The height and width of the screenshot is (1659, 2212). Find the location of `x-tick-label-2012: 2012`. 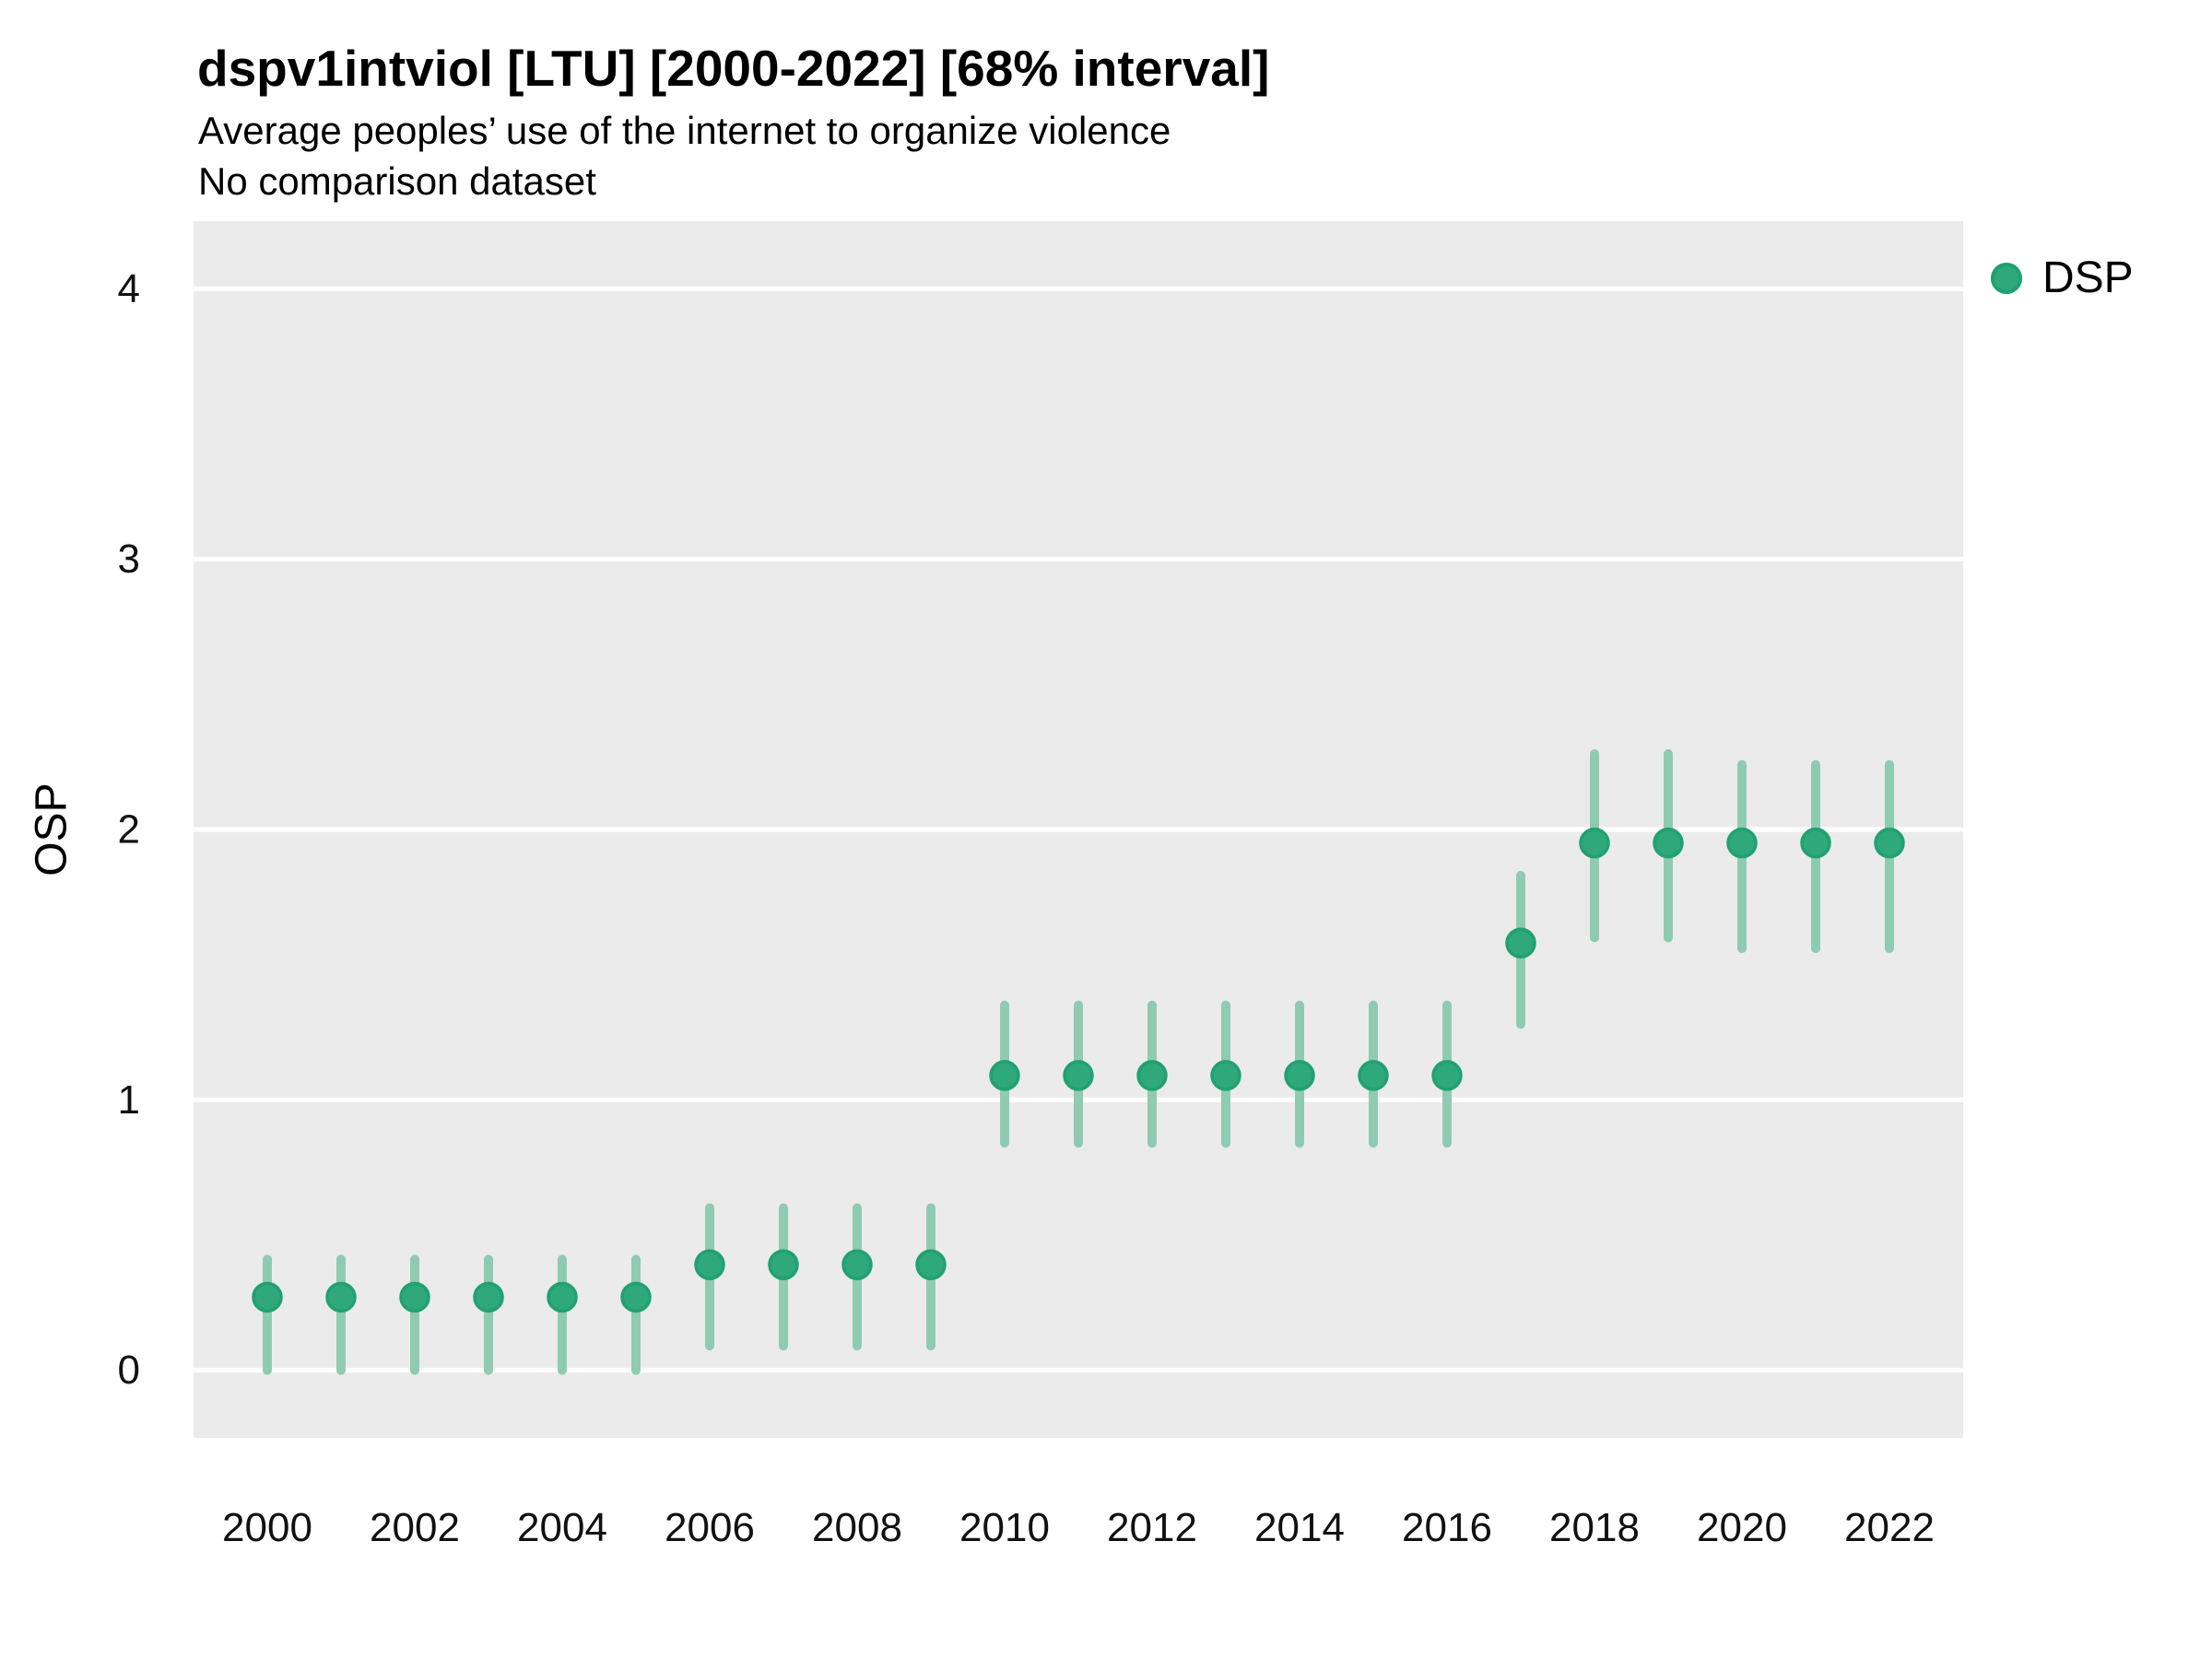

x-tick-label-2012: 2012 is located at coordinates (1152, 1527).